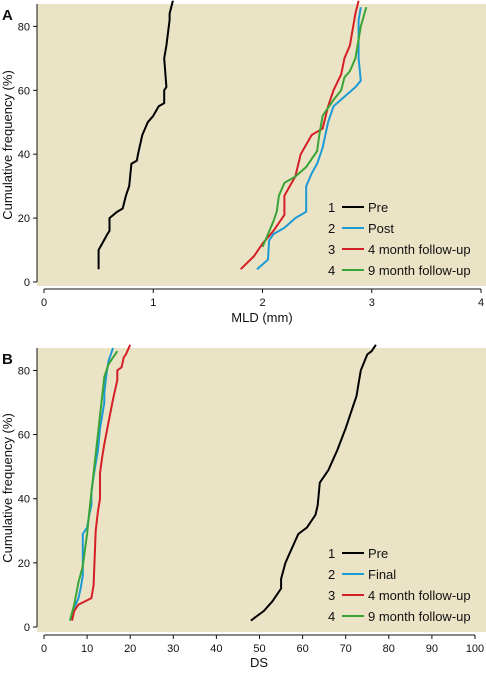 This screenshot has width=486, height=673. I want to click on panel-a-legend-number: 2, so click(331, 228).